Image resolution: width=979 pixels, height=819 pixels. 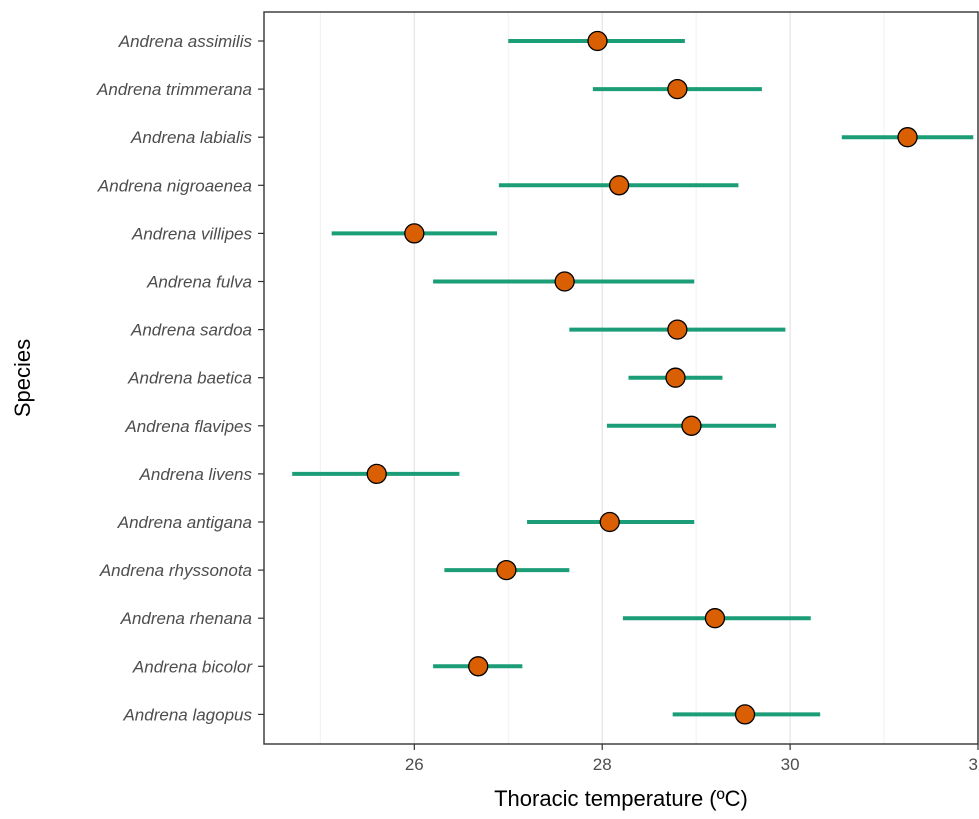 What do you see at coordinates (414, 764) in the screenshot?
I see `x-tick-label: 26` at bounding box center [414, 764].